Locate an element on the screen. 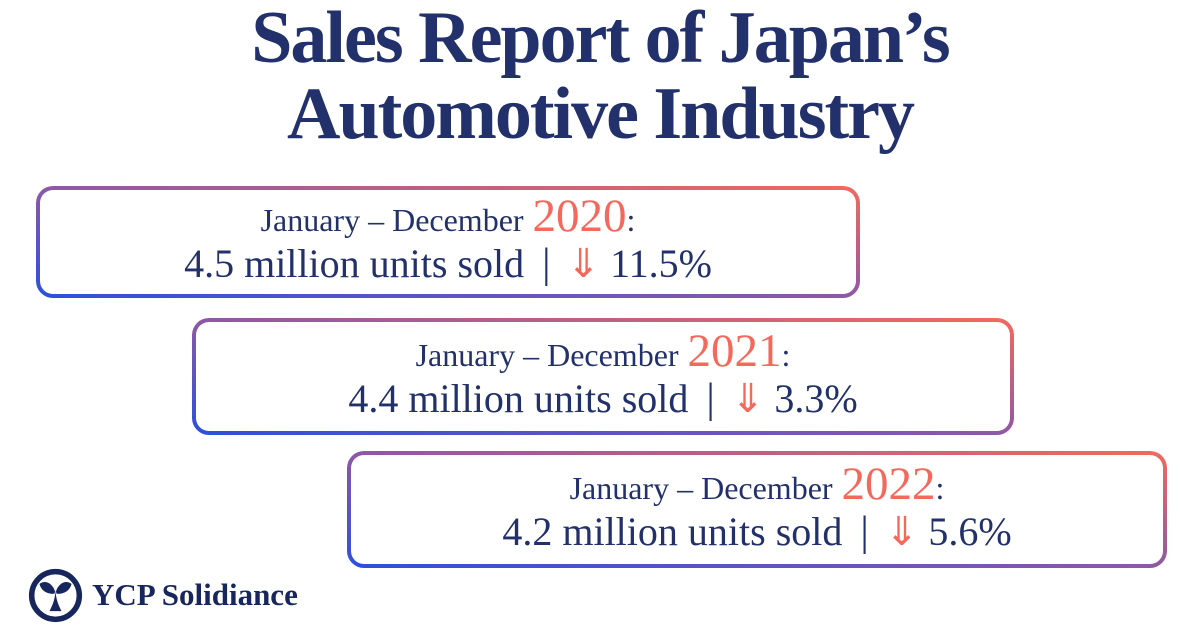 This screenshot has width=1200, height=627. brand-logo: YCP Solidiance is located at coordinates (163, 595).